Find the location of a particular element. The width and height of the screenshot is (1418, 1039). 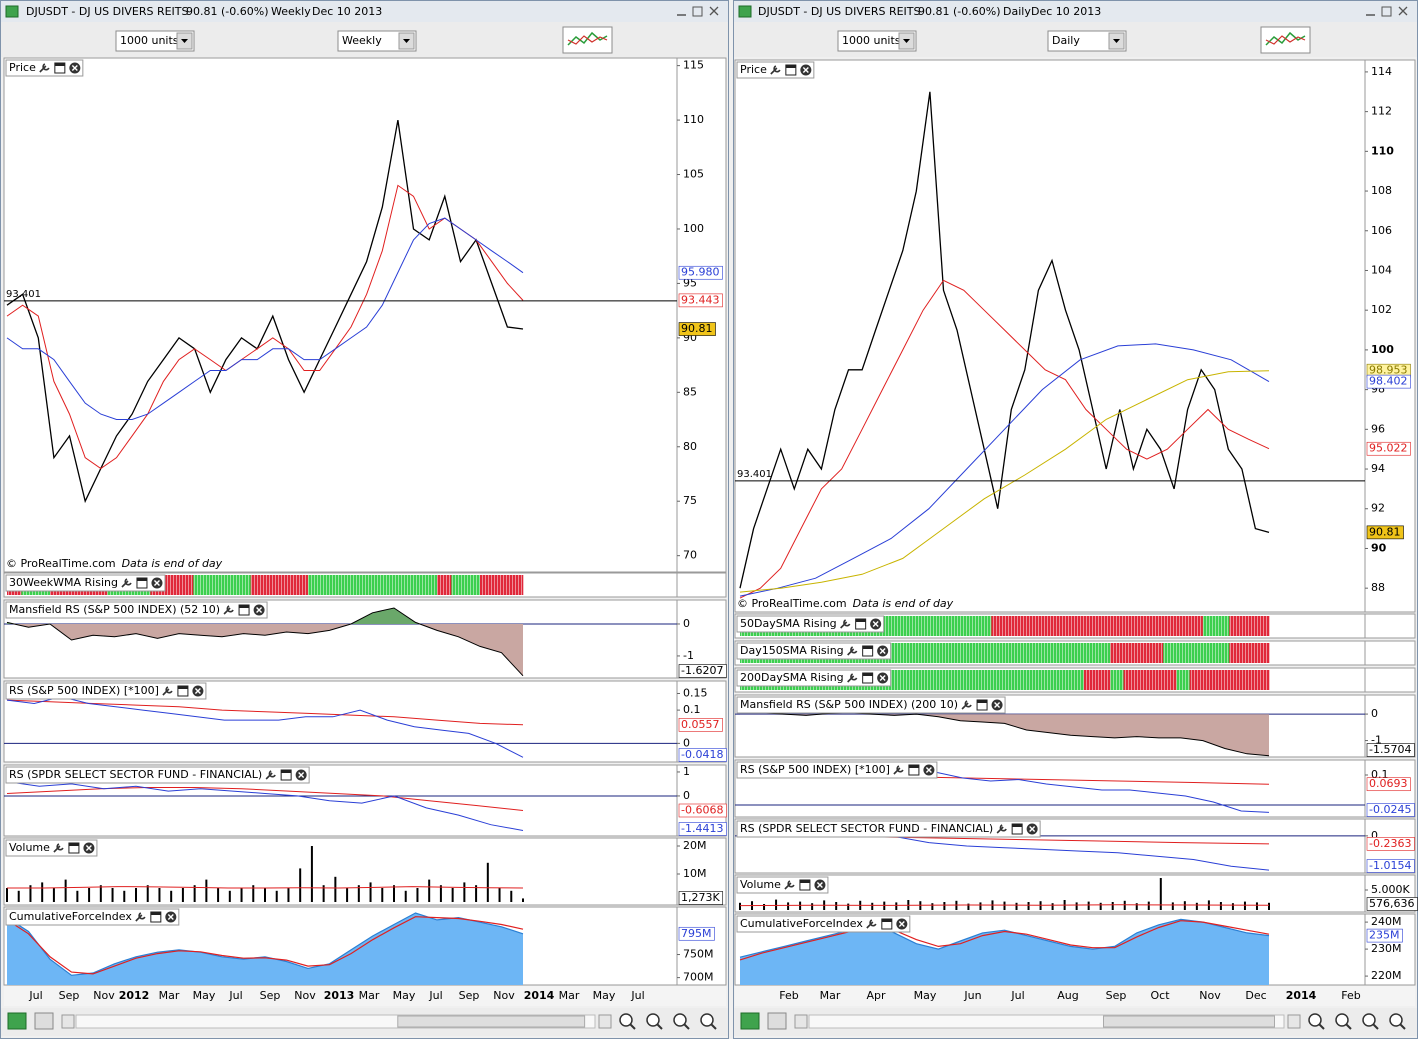

title-text: Weekly is located at coordinates (291, 11).